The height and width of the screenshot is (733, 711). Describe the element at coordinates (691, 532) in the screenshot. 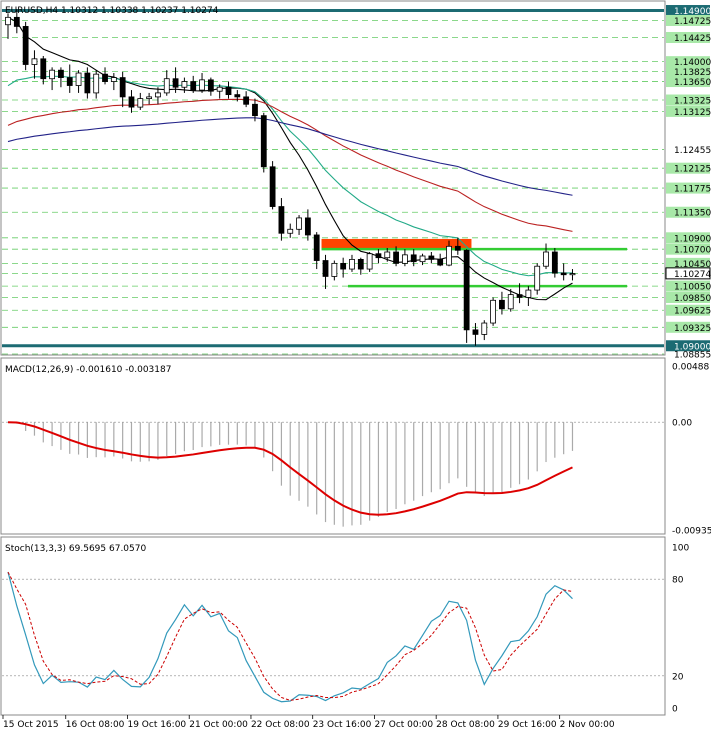

I see `macd-tick-label: -0.009357` at that location.